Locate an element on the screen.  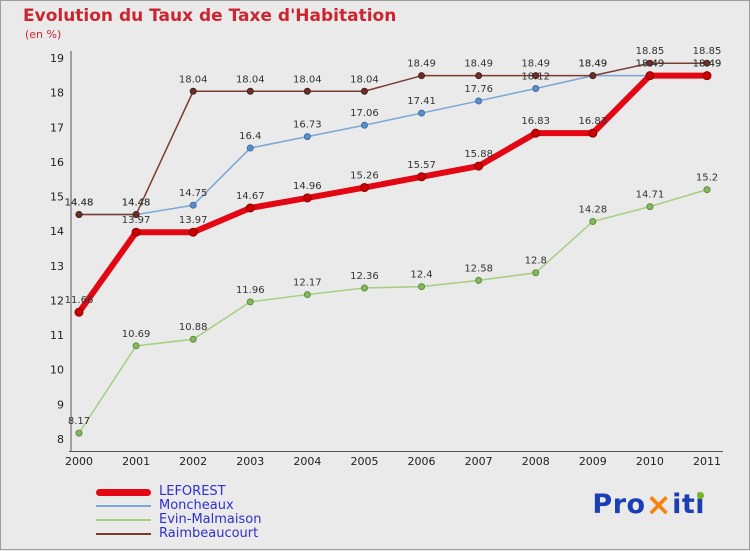
y-tick-label: 14 is located at coordinates (57, 231).